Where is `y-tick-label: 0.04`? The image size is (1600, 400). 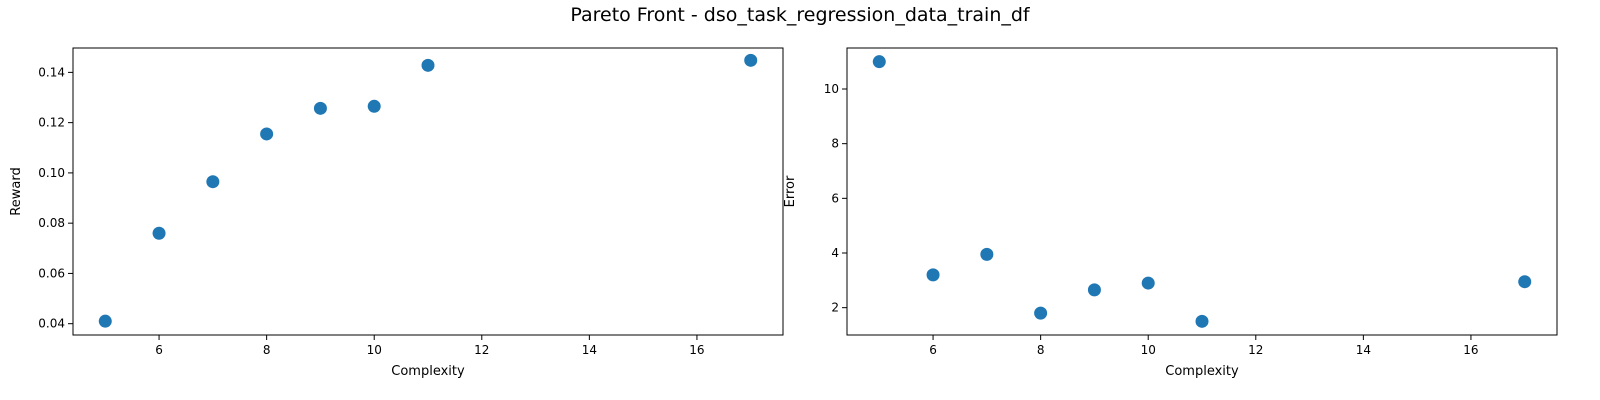
y-tick-label: 0.04 is located at coordinates (51, 324).